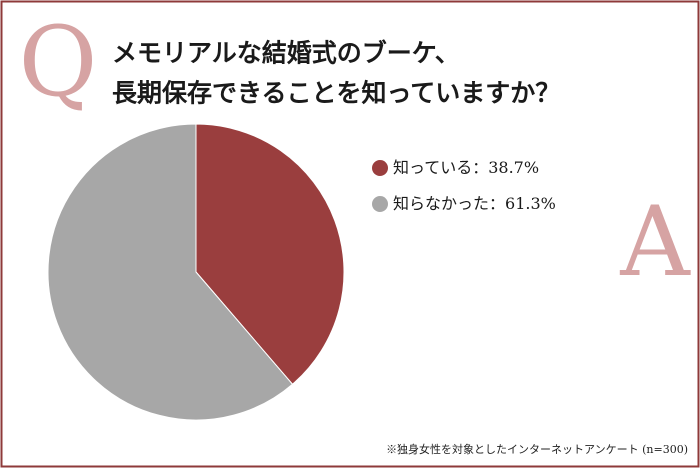 Image resolution: width=700 pixels, height=468 pixels. I want to click on legend-name: 知らなかった, so click(441, 203).